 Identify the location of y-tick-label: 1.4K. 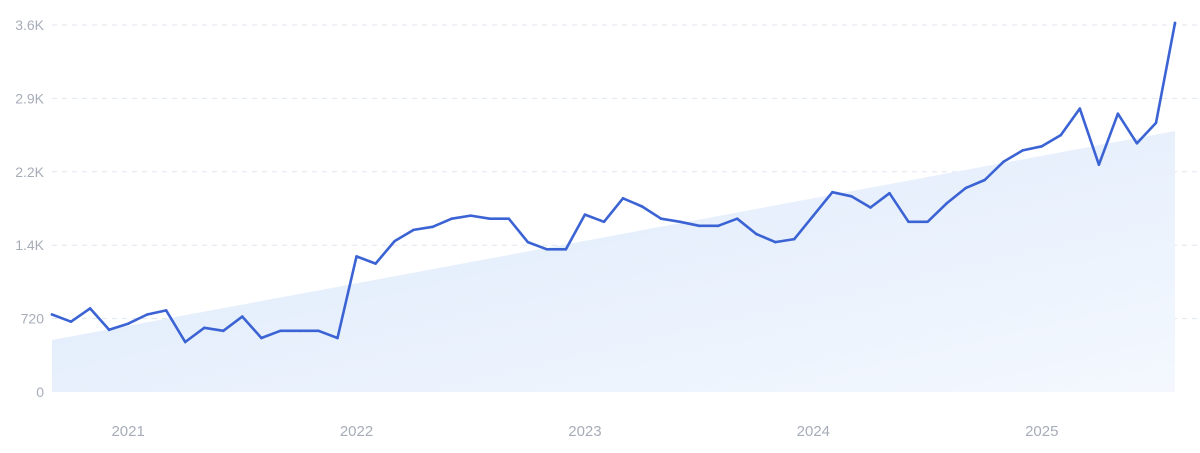
(29, 245).